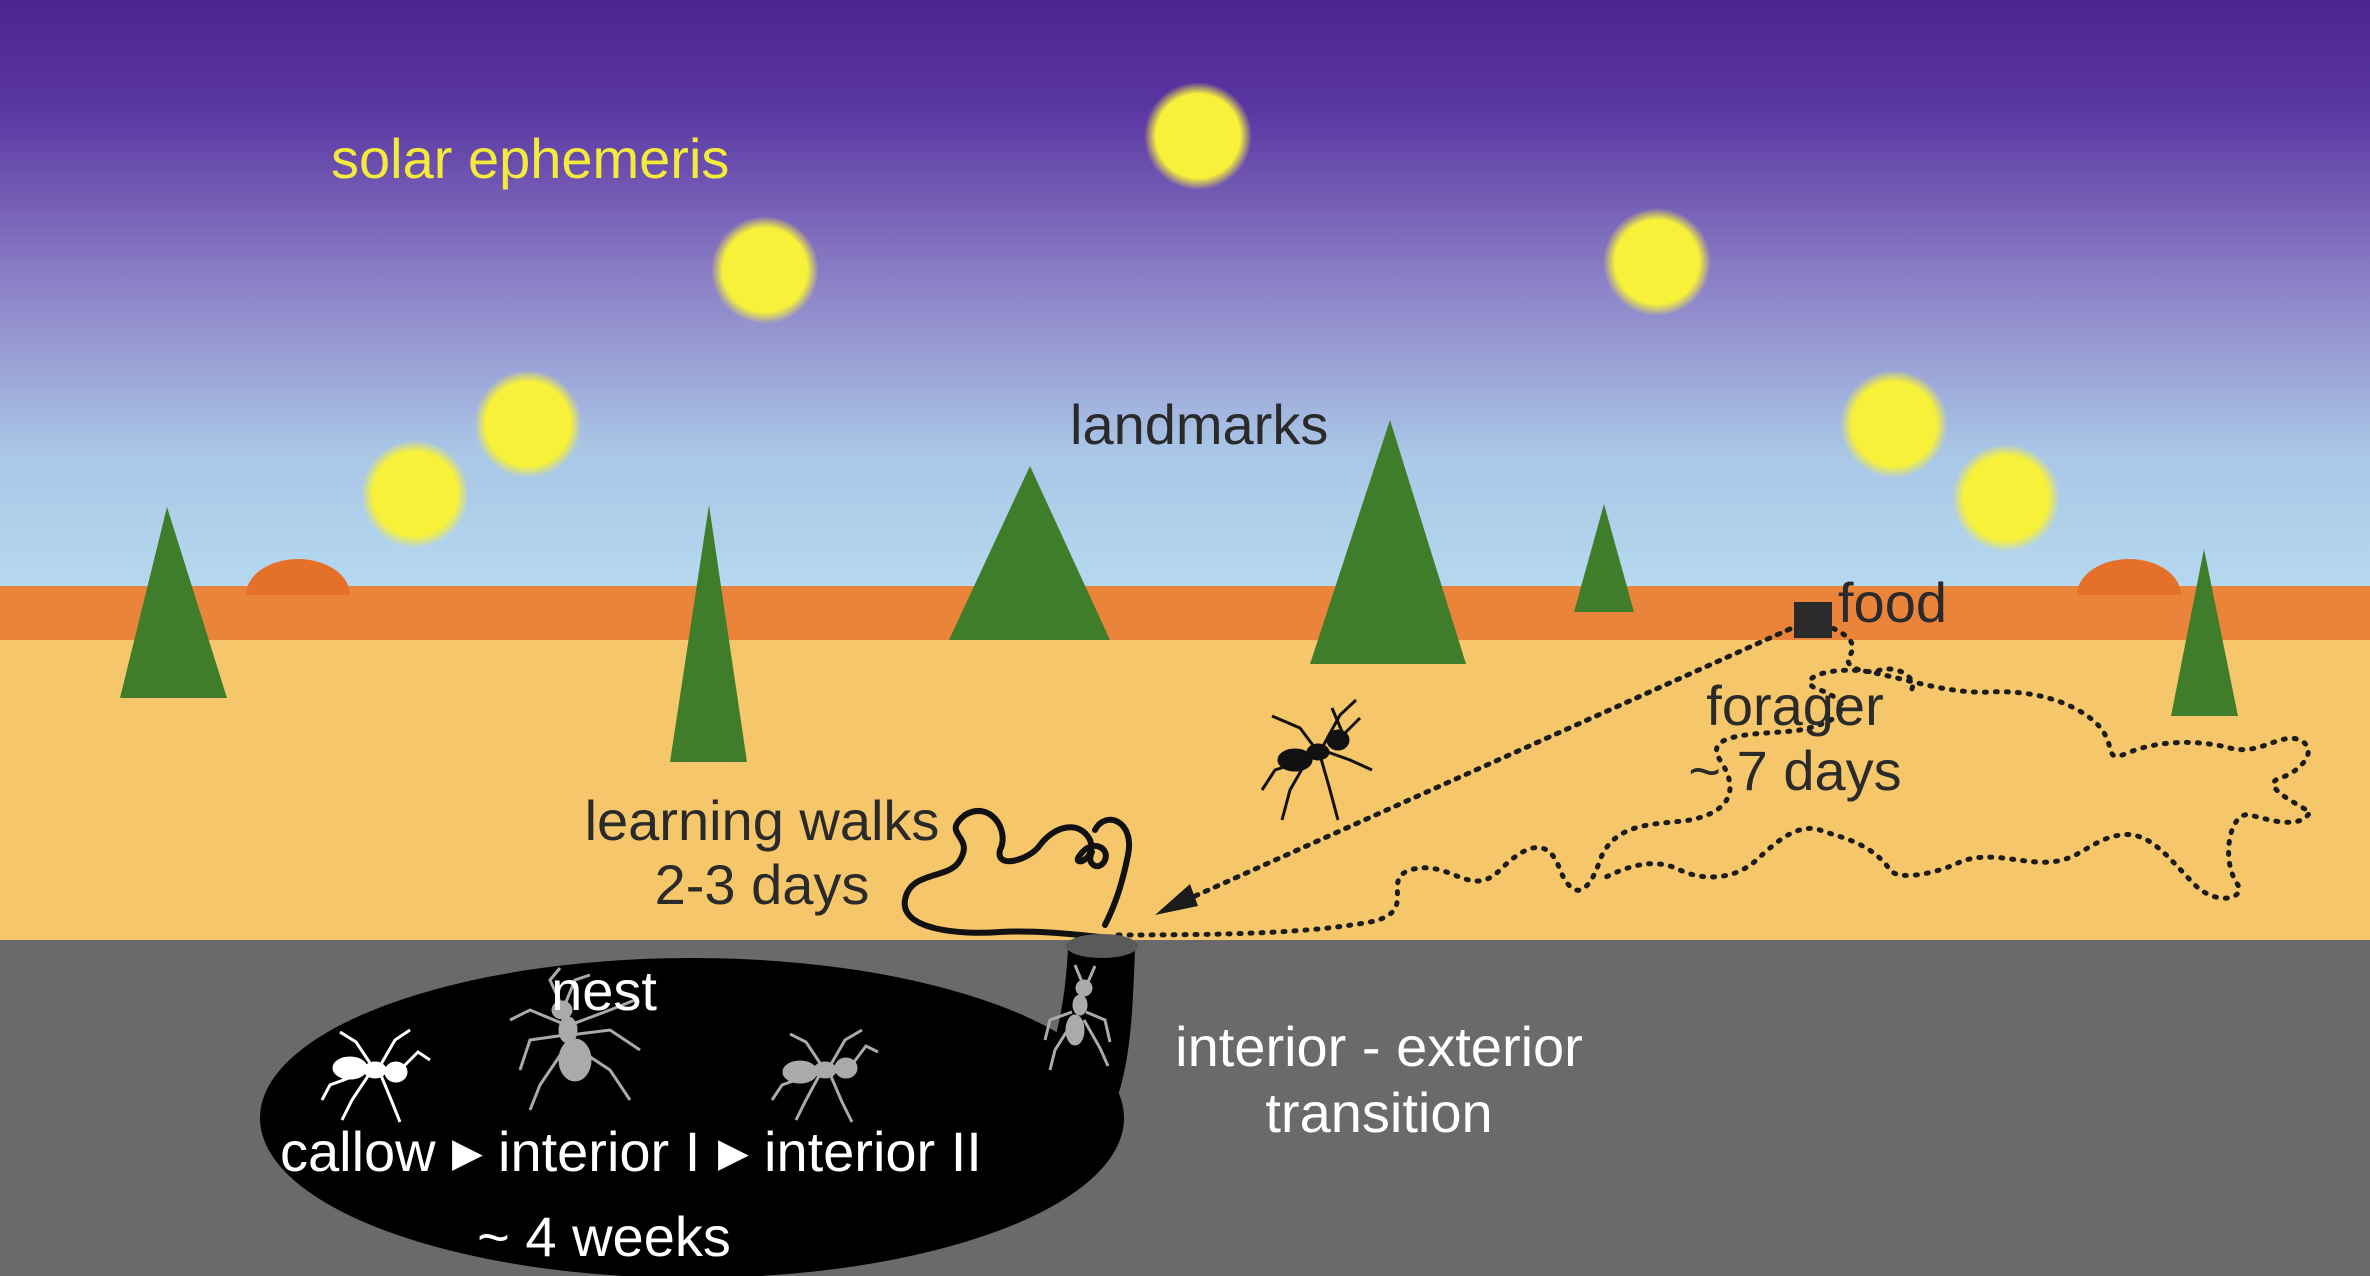  What do you see at coordinates (375, 1075) in the screenshot?
I see `callow-ant-icon` at bounding box center [375, 1075].